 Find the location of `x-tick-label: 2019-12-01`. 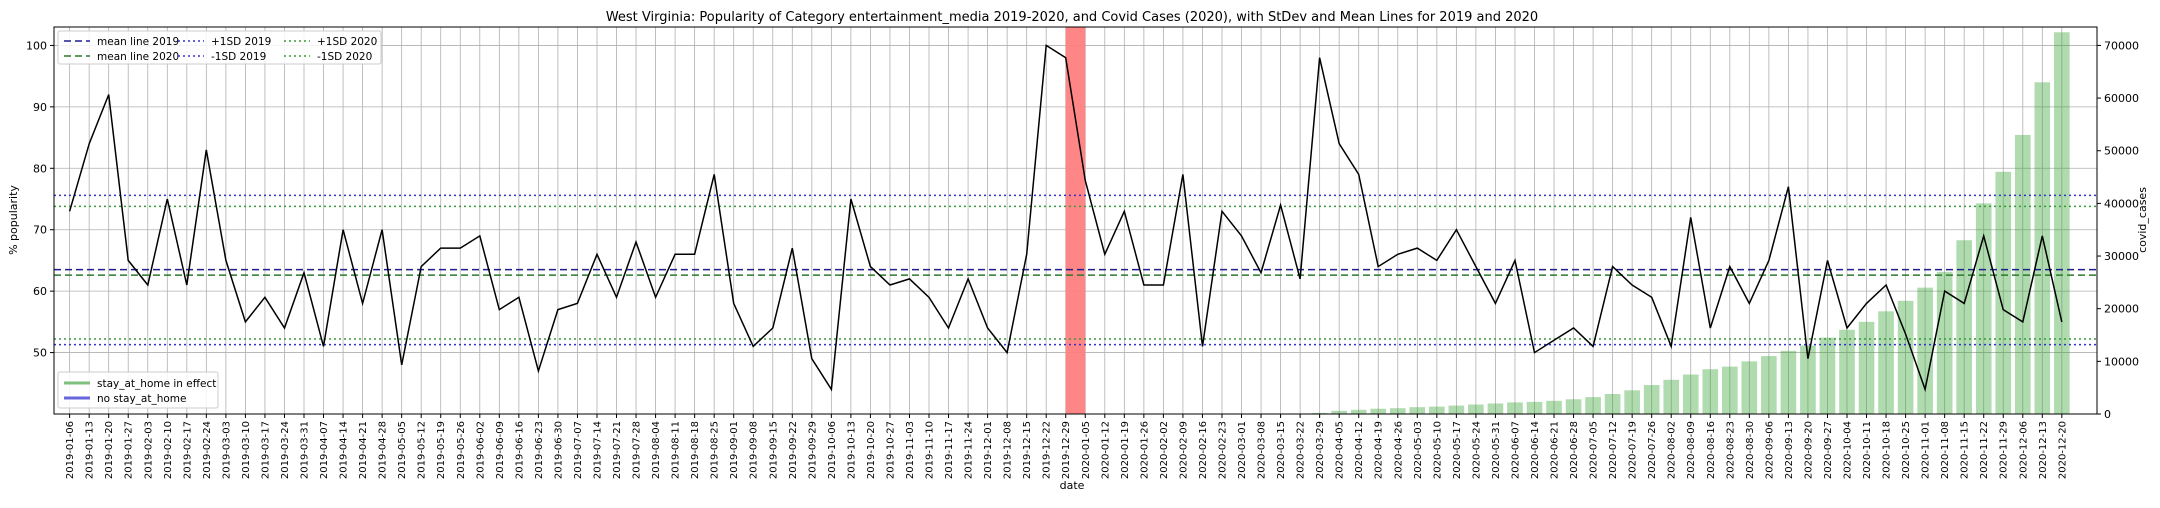

x-tick-label: 2019-12-01 is located at coordinates (988, 450).